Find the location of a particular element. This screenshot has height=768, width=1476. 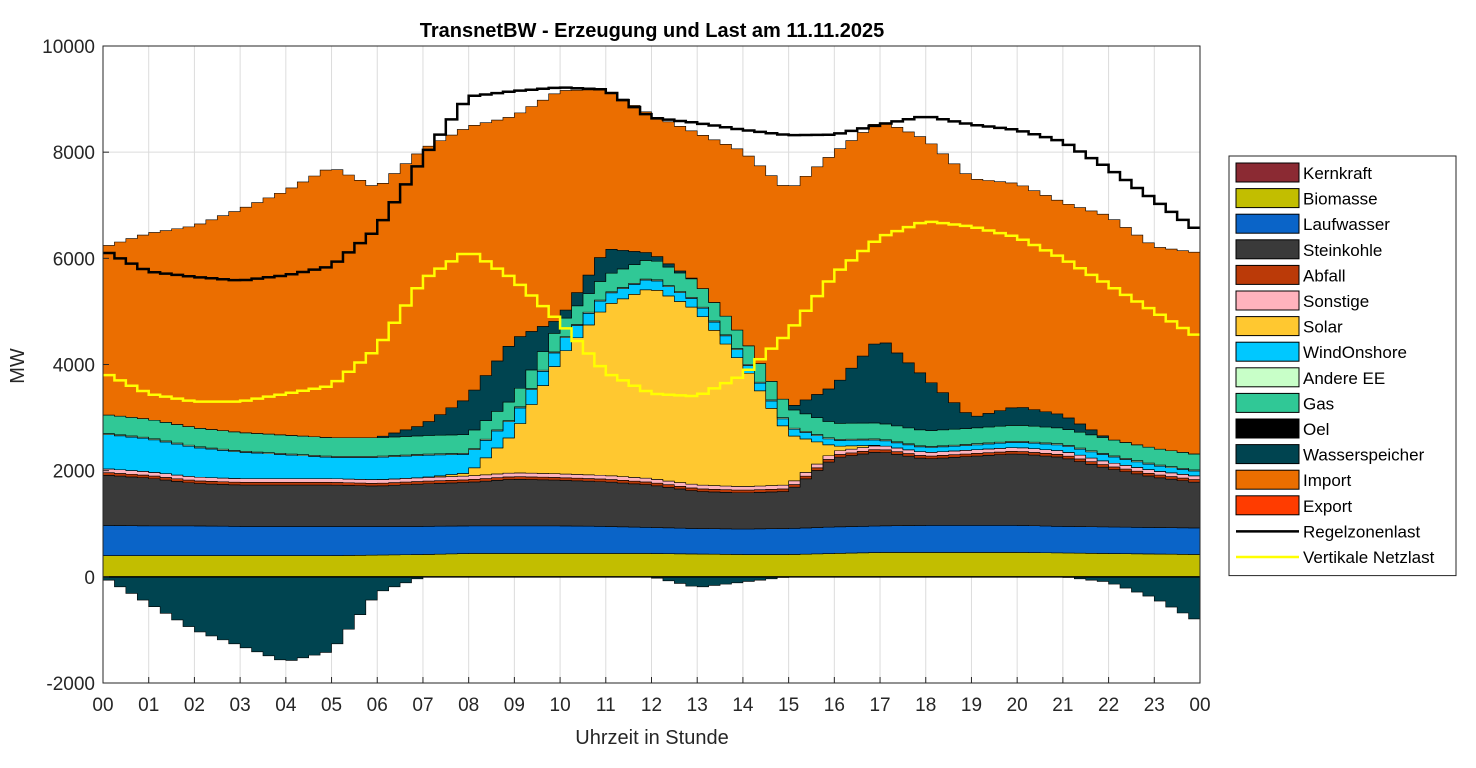

legend-label-windonshore: WindOnshore is located at coordinates (1355, 352).